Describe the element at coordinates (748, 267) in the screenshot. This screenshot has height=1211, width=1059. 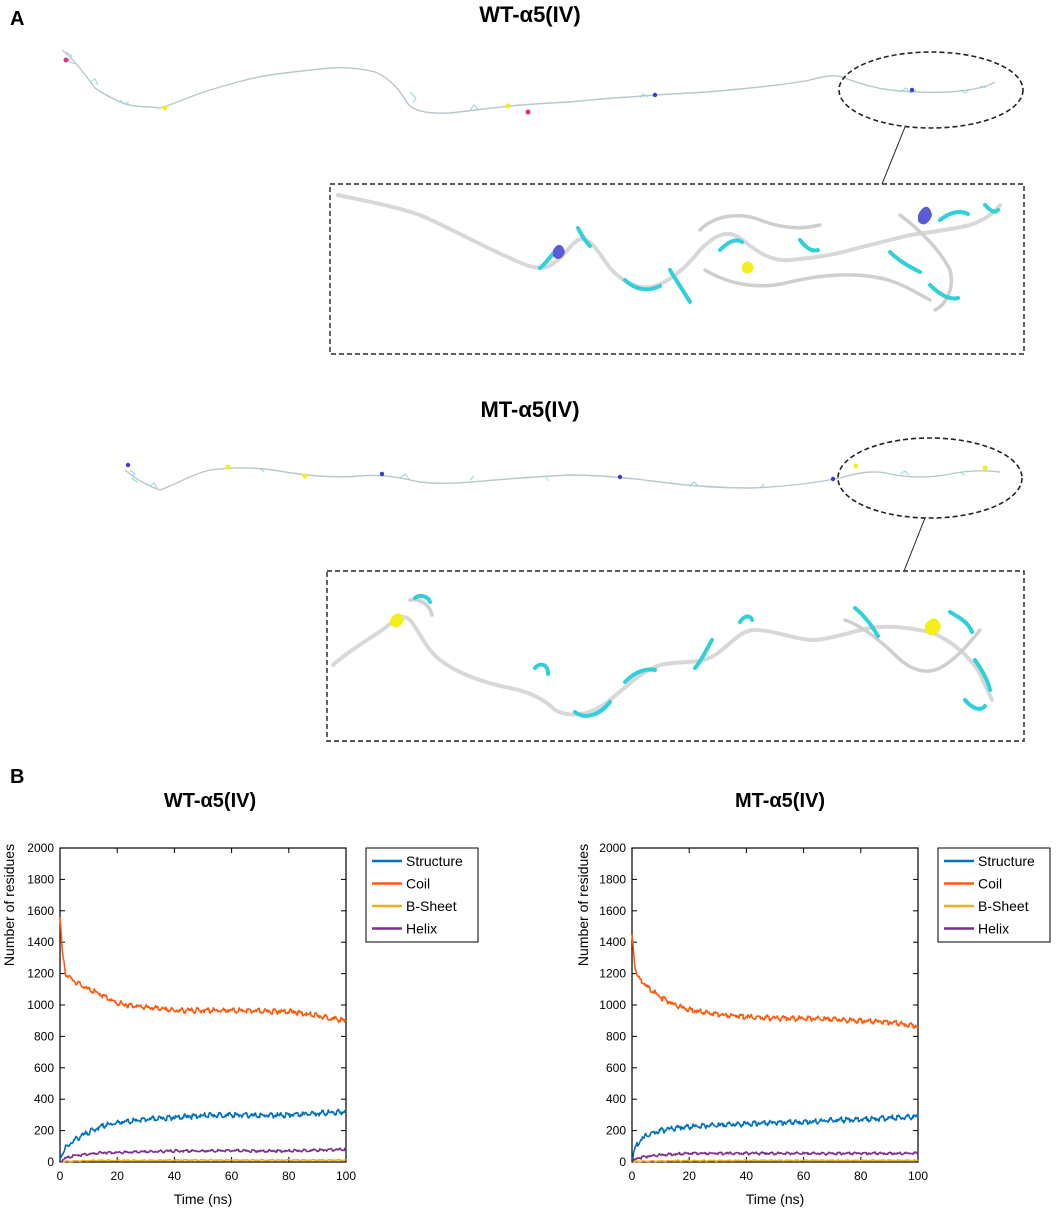
I see `wt-zoom-helix-yellow` at that location.